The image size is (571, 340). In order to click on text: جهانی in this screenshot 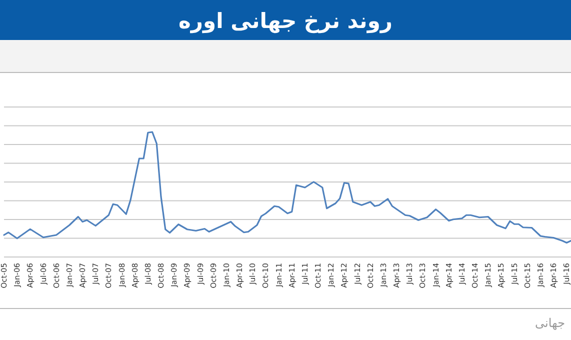, I will do `click(550, 323)`.